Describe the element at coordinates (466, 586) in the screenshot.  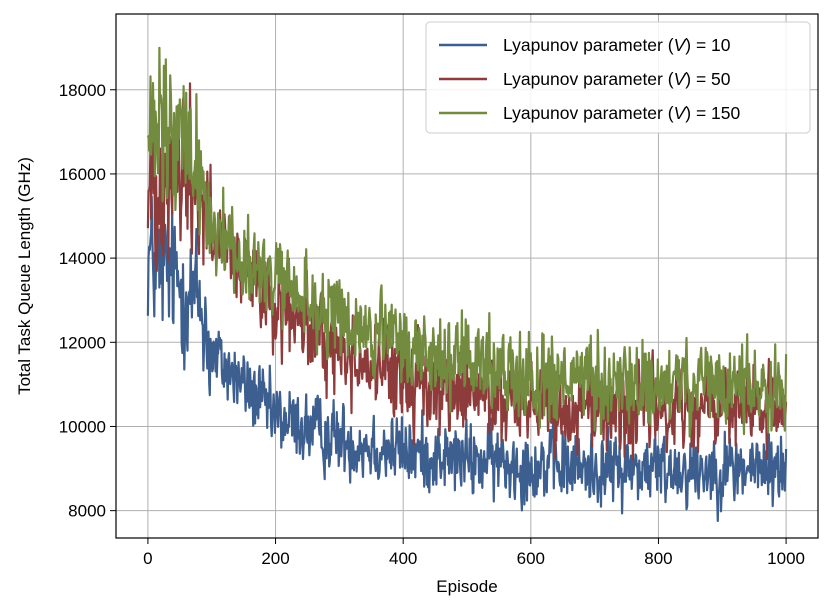
I see `x-axis-label: Episode` at that location.